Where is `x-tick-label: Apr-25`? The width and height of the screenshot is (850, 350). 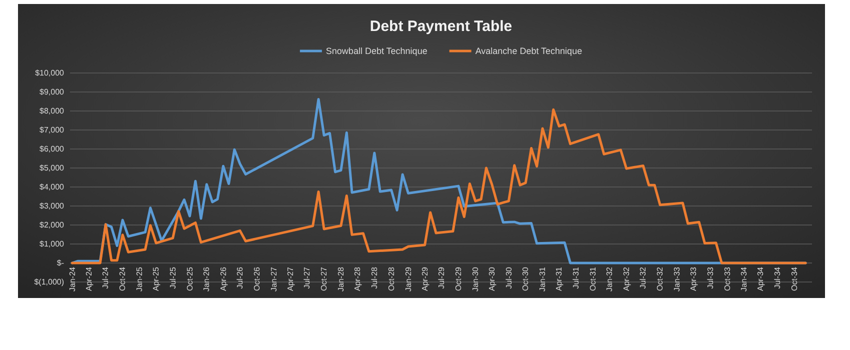
x-tick-label: Apr-25 is located at coordinates (156, 279).